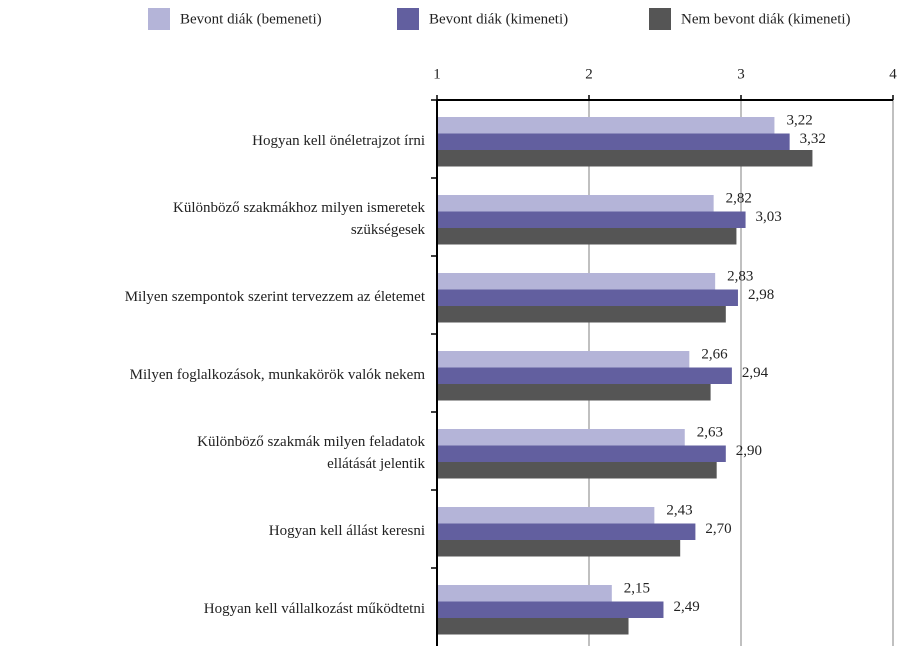 Image resolution: width=899 pixels, height=648 pixels. I want to click on value-label: 2,43, so click(679, 510).